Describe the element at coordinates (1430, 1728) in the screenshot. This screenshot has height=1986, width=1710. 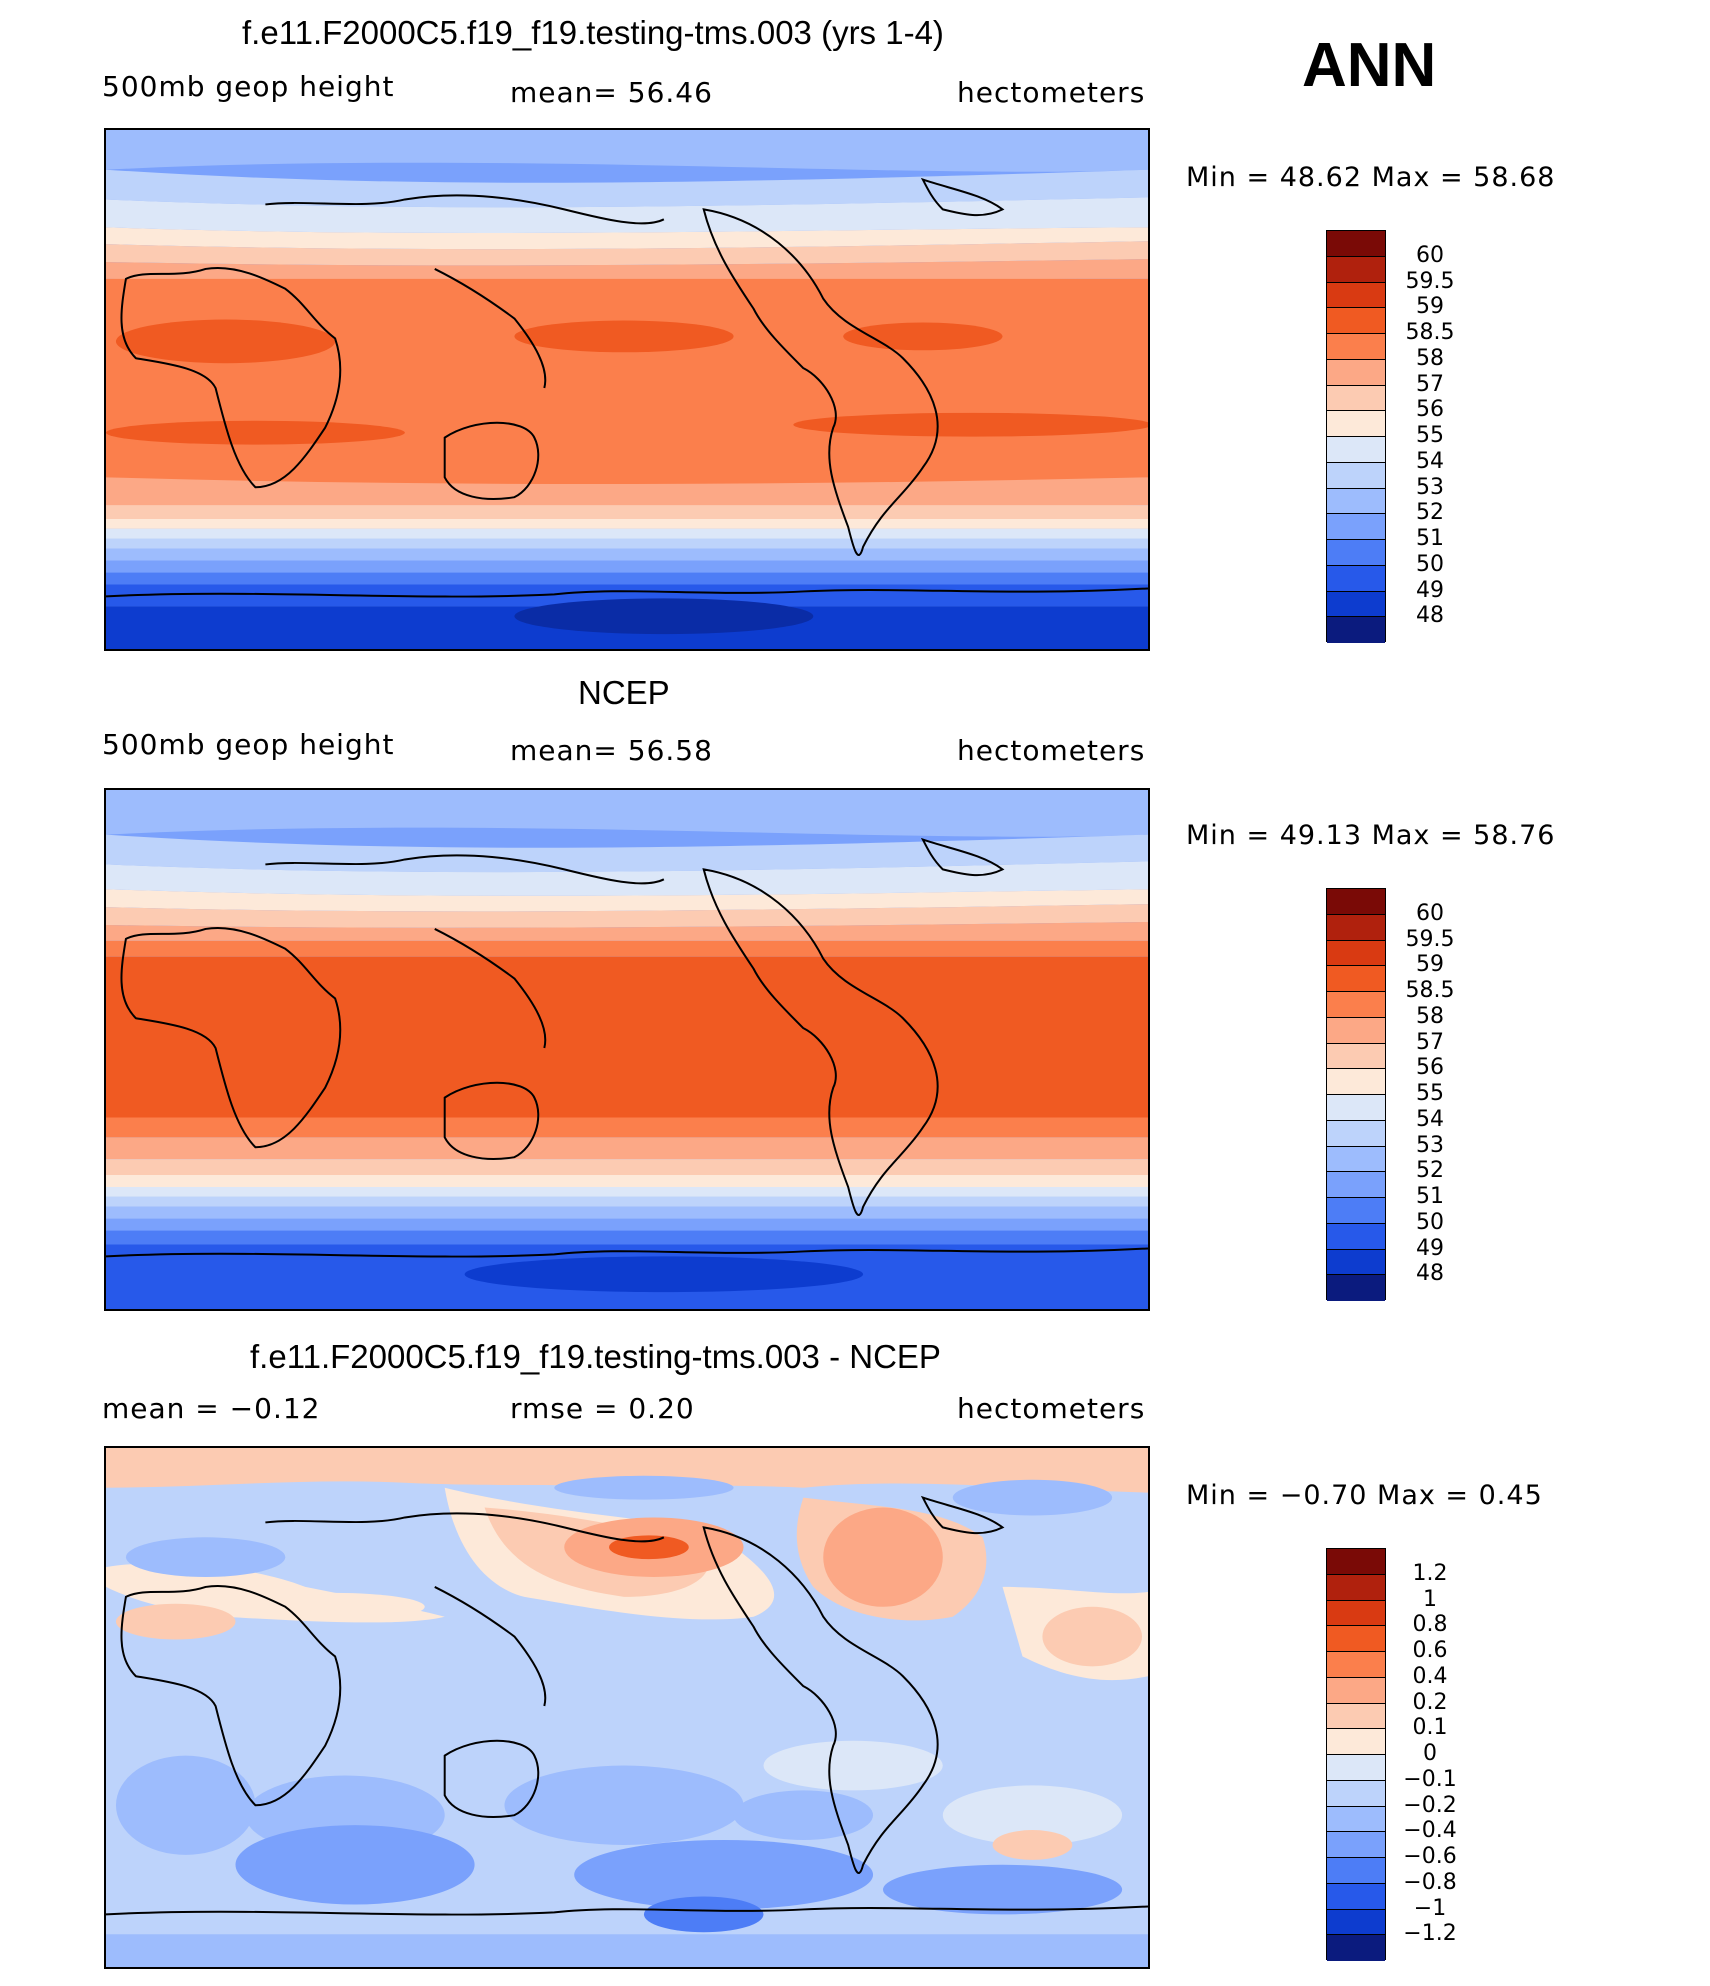
I see `colorbar-tick-label: 0.1` at that location.